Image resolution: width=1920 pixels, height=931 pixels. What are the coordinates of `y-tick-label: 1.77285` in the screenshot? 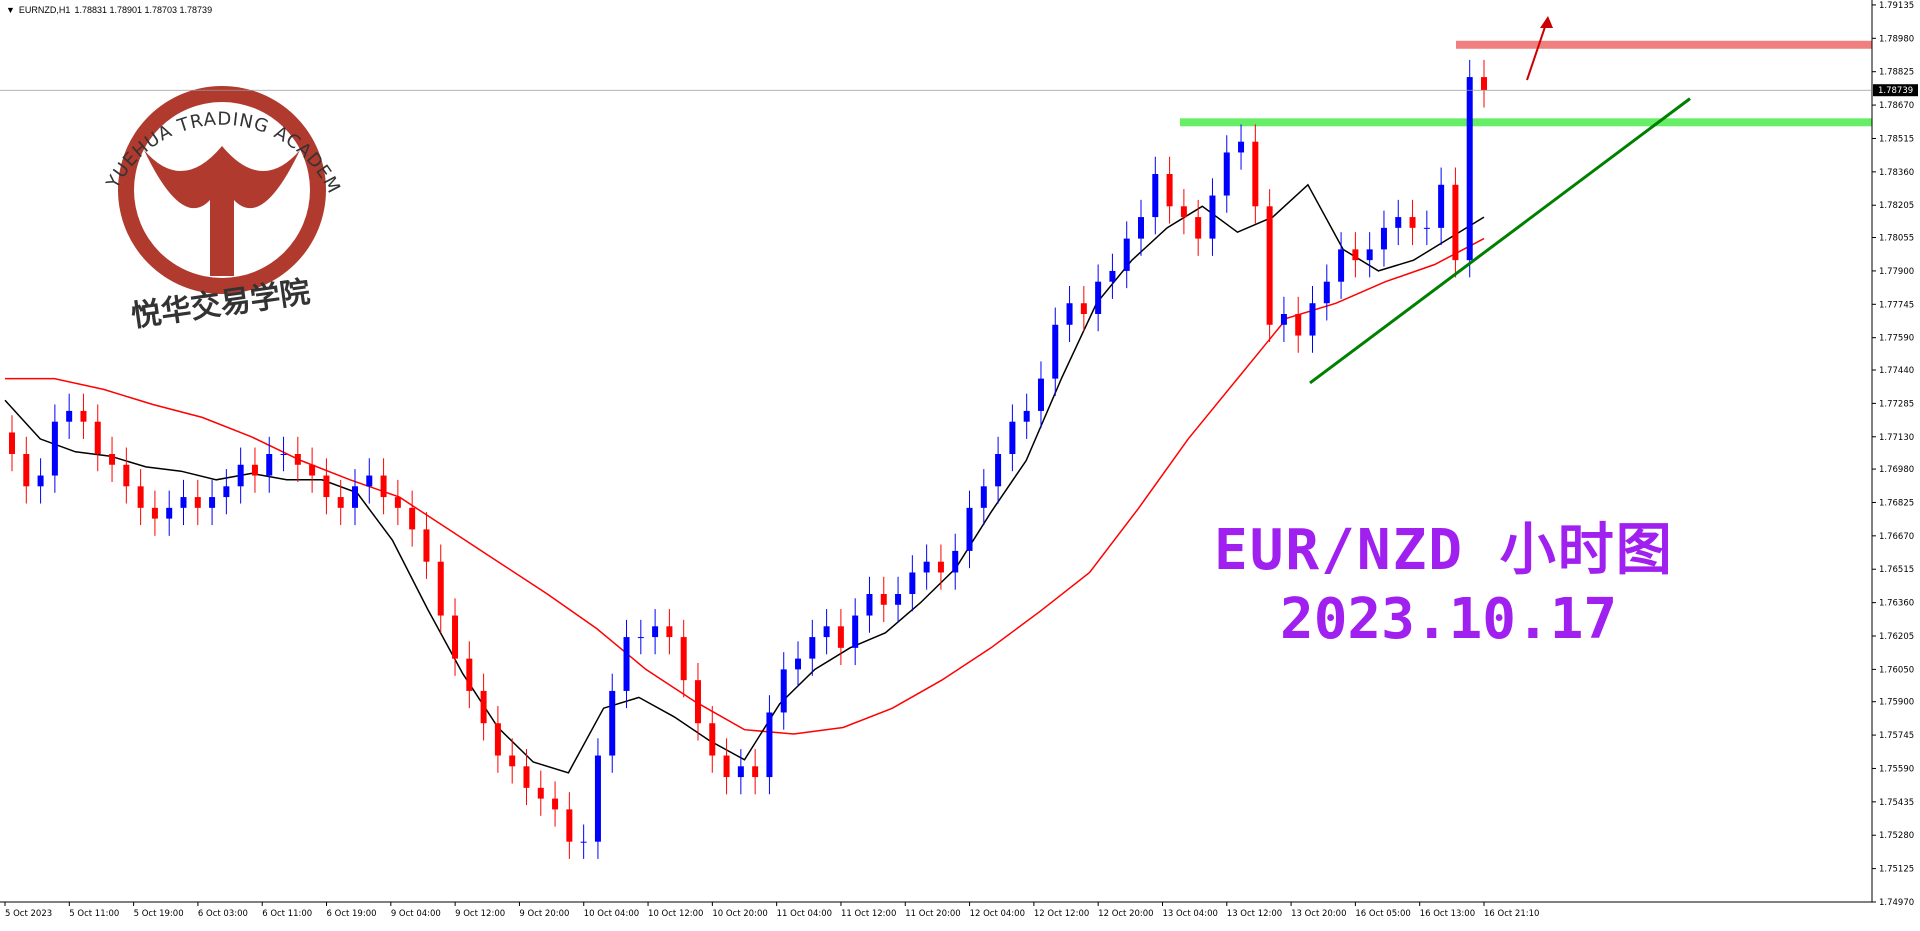 It's located at (1896, 404).